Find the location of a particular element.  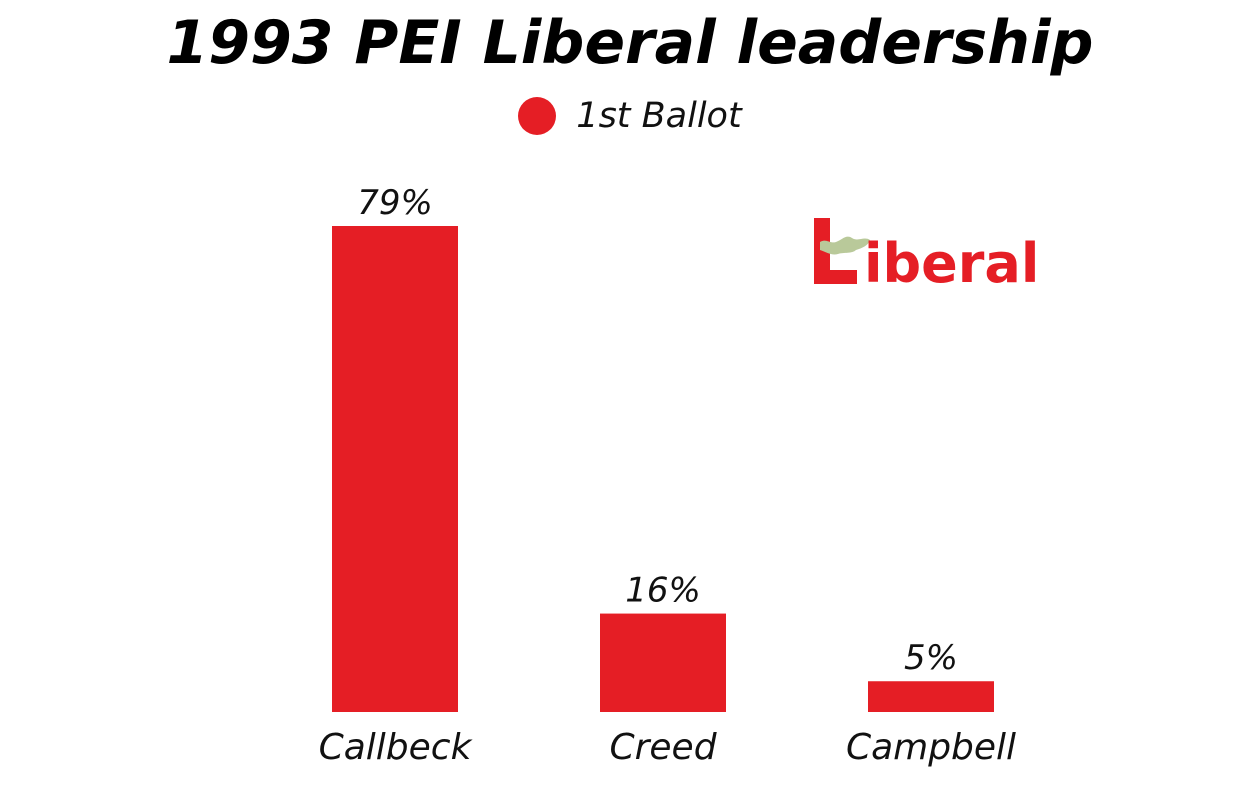

chart-title: 1993 PEI Liberal leadership is located at coordinates (630, 43).